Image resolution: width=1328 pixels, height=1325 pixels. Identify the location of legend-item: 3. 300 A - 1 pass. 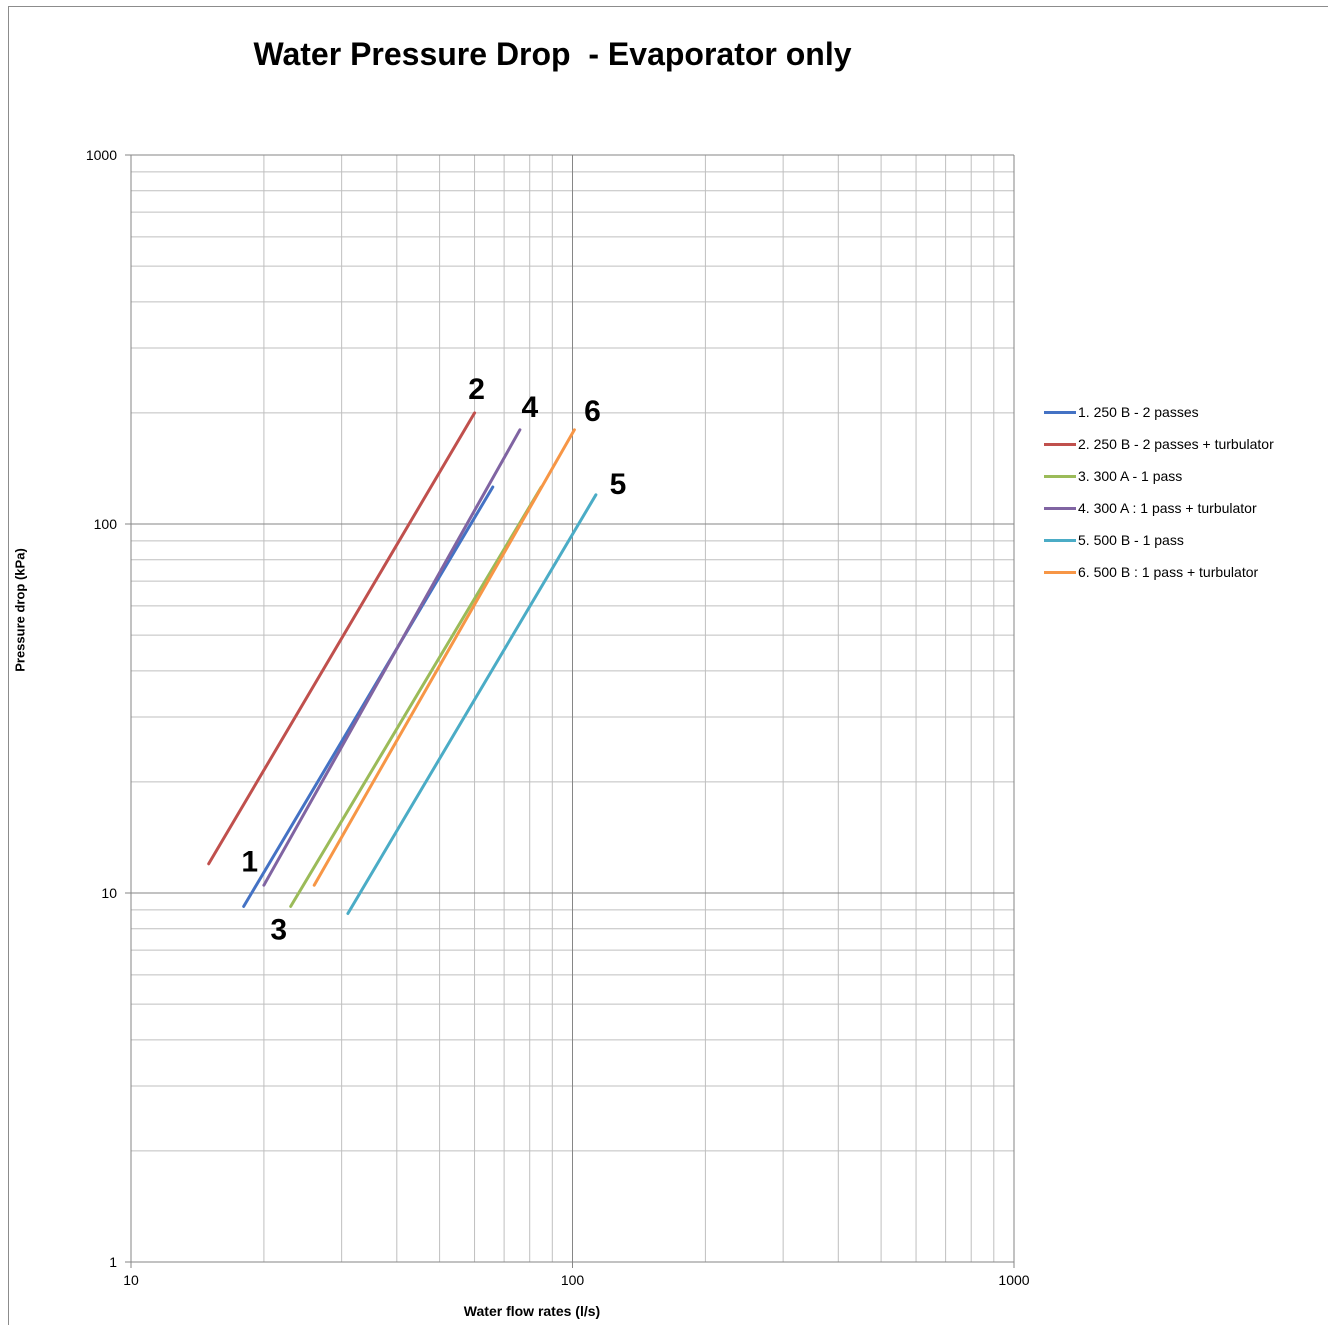
(1159, 476).